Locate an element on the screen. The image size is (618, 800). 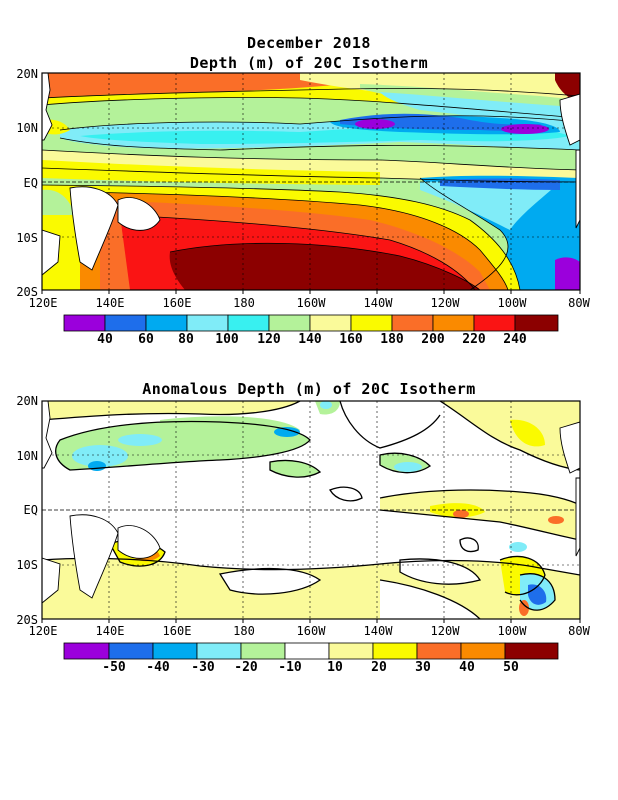
bottom-lon-label: 120E is located at coordinates (43, 631).